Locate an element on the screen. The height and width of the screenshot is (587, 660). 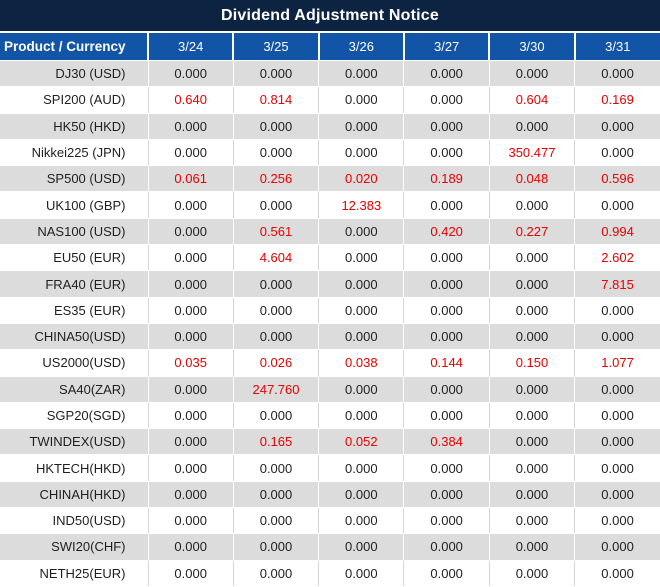
value-cell: 12.383 is located at coordinates (361, 205).